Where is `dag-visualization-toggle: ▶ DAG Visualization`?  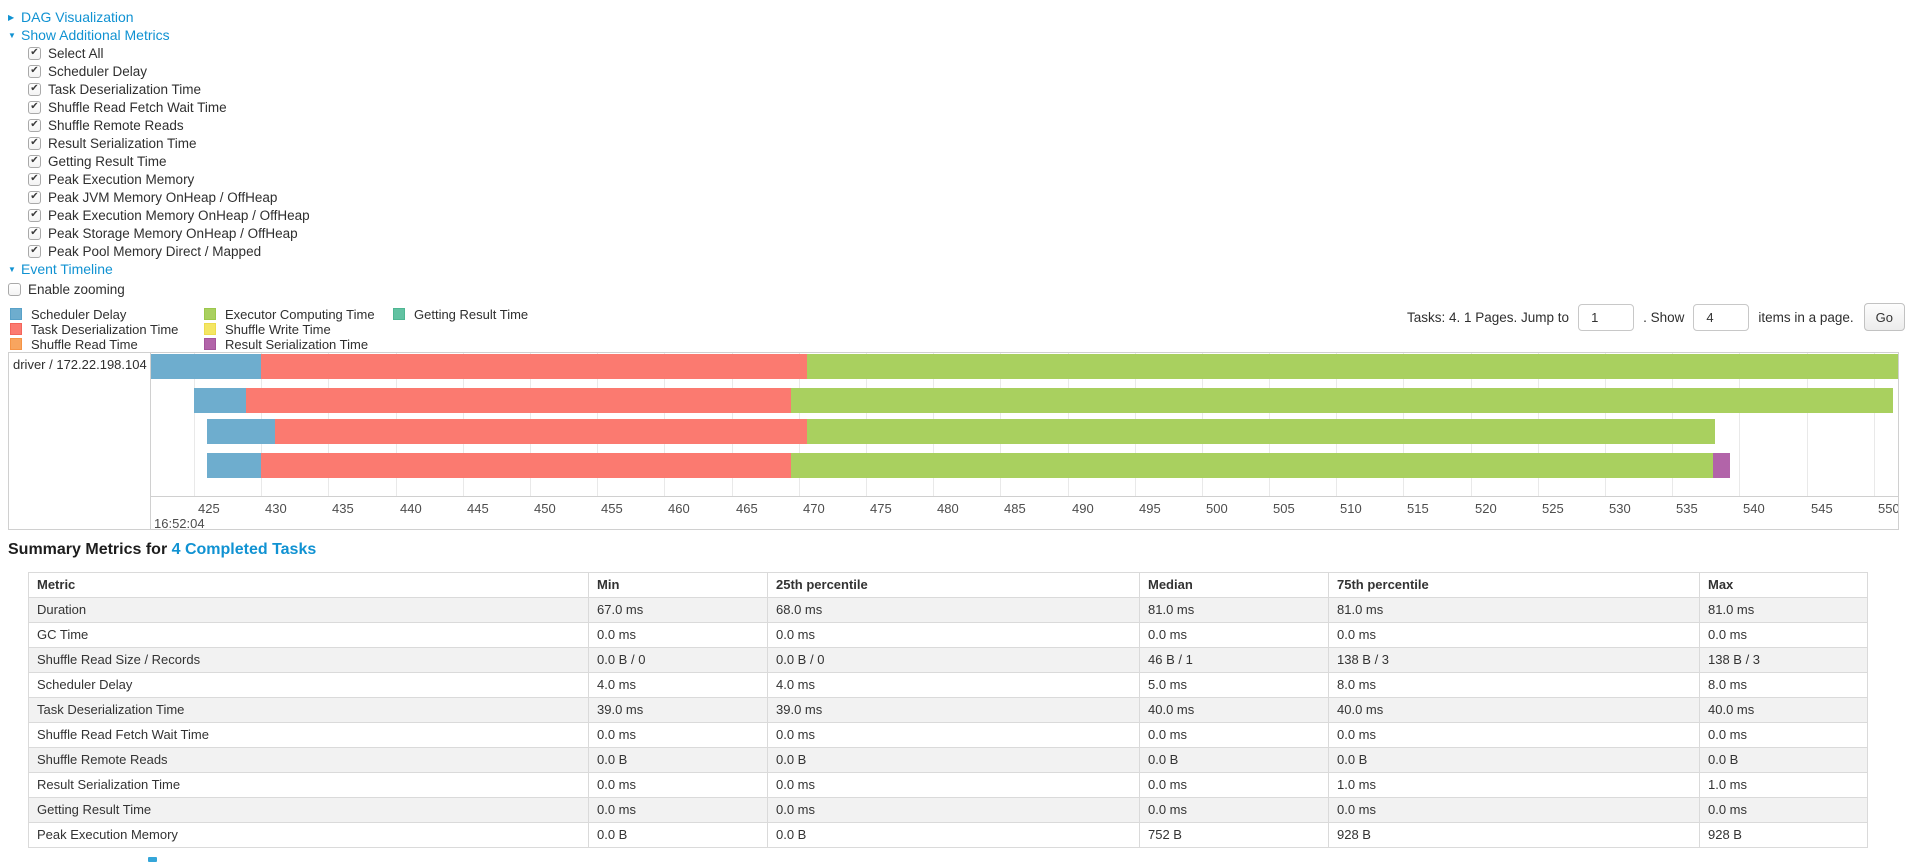 dag-visualization-toggle: ▶ DAG Visualization is located at coordinates (159, 17).